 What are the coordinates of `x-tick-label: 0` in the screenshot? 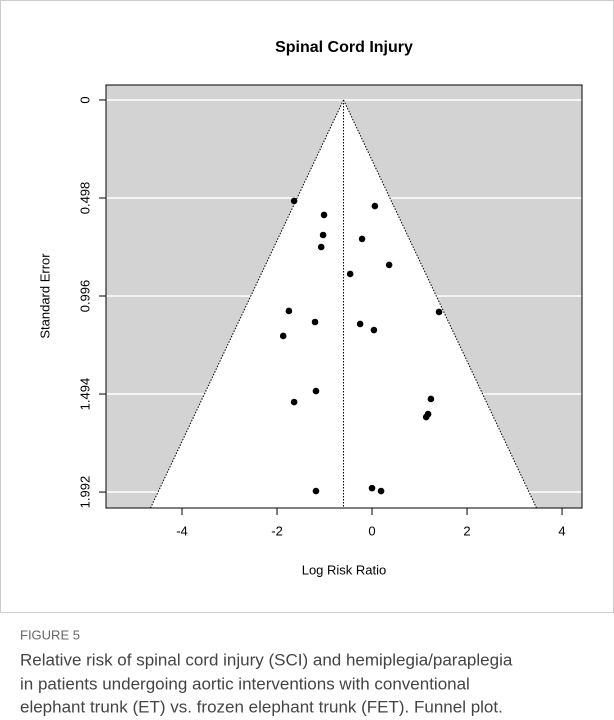 It's located at (371, 530).